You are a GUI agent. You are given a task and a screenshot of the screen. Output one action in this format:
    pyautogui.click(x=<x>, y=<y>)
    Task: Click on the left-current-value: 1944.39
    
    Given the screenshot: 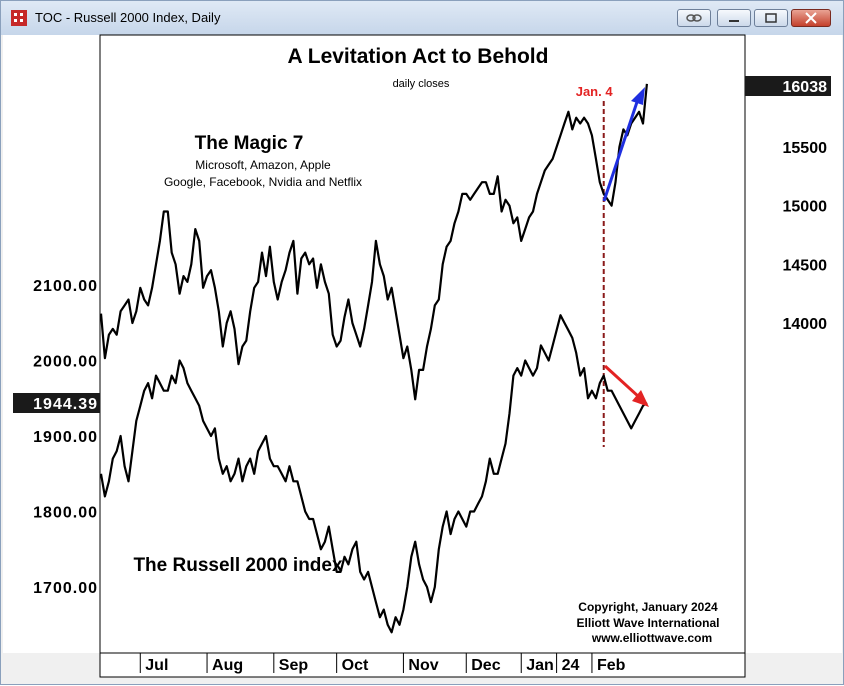 What is the action you would take?
    pyautogui.click(x=65, y=404)
    